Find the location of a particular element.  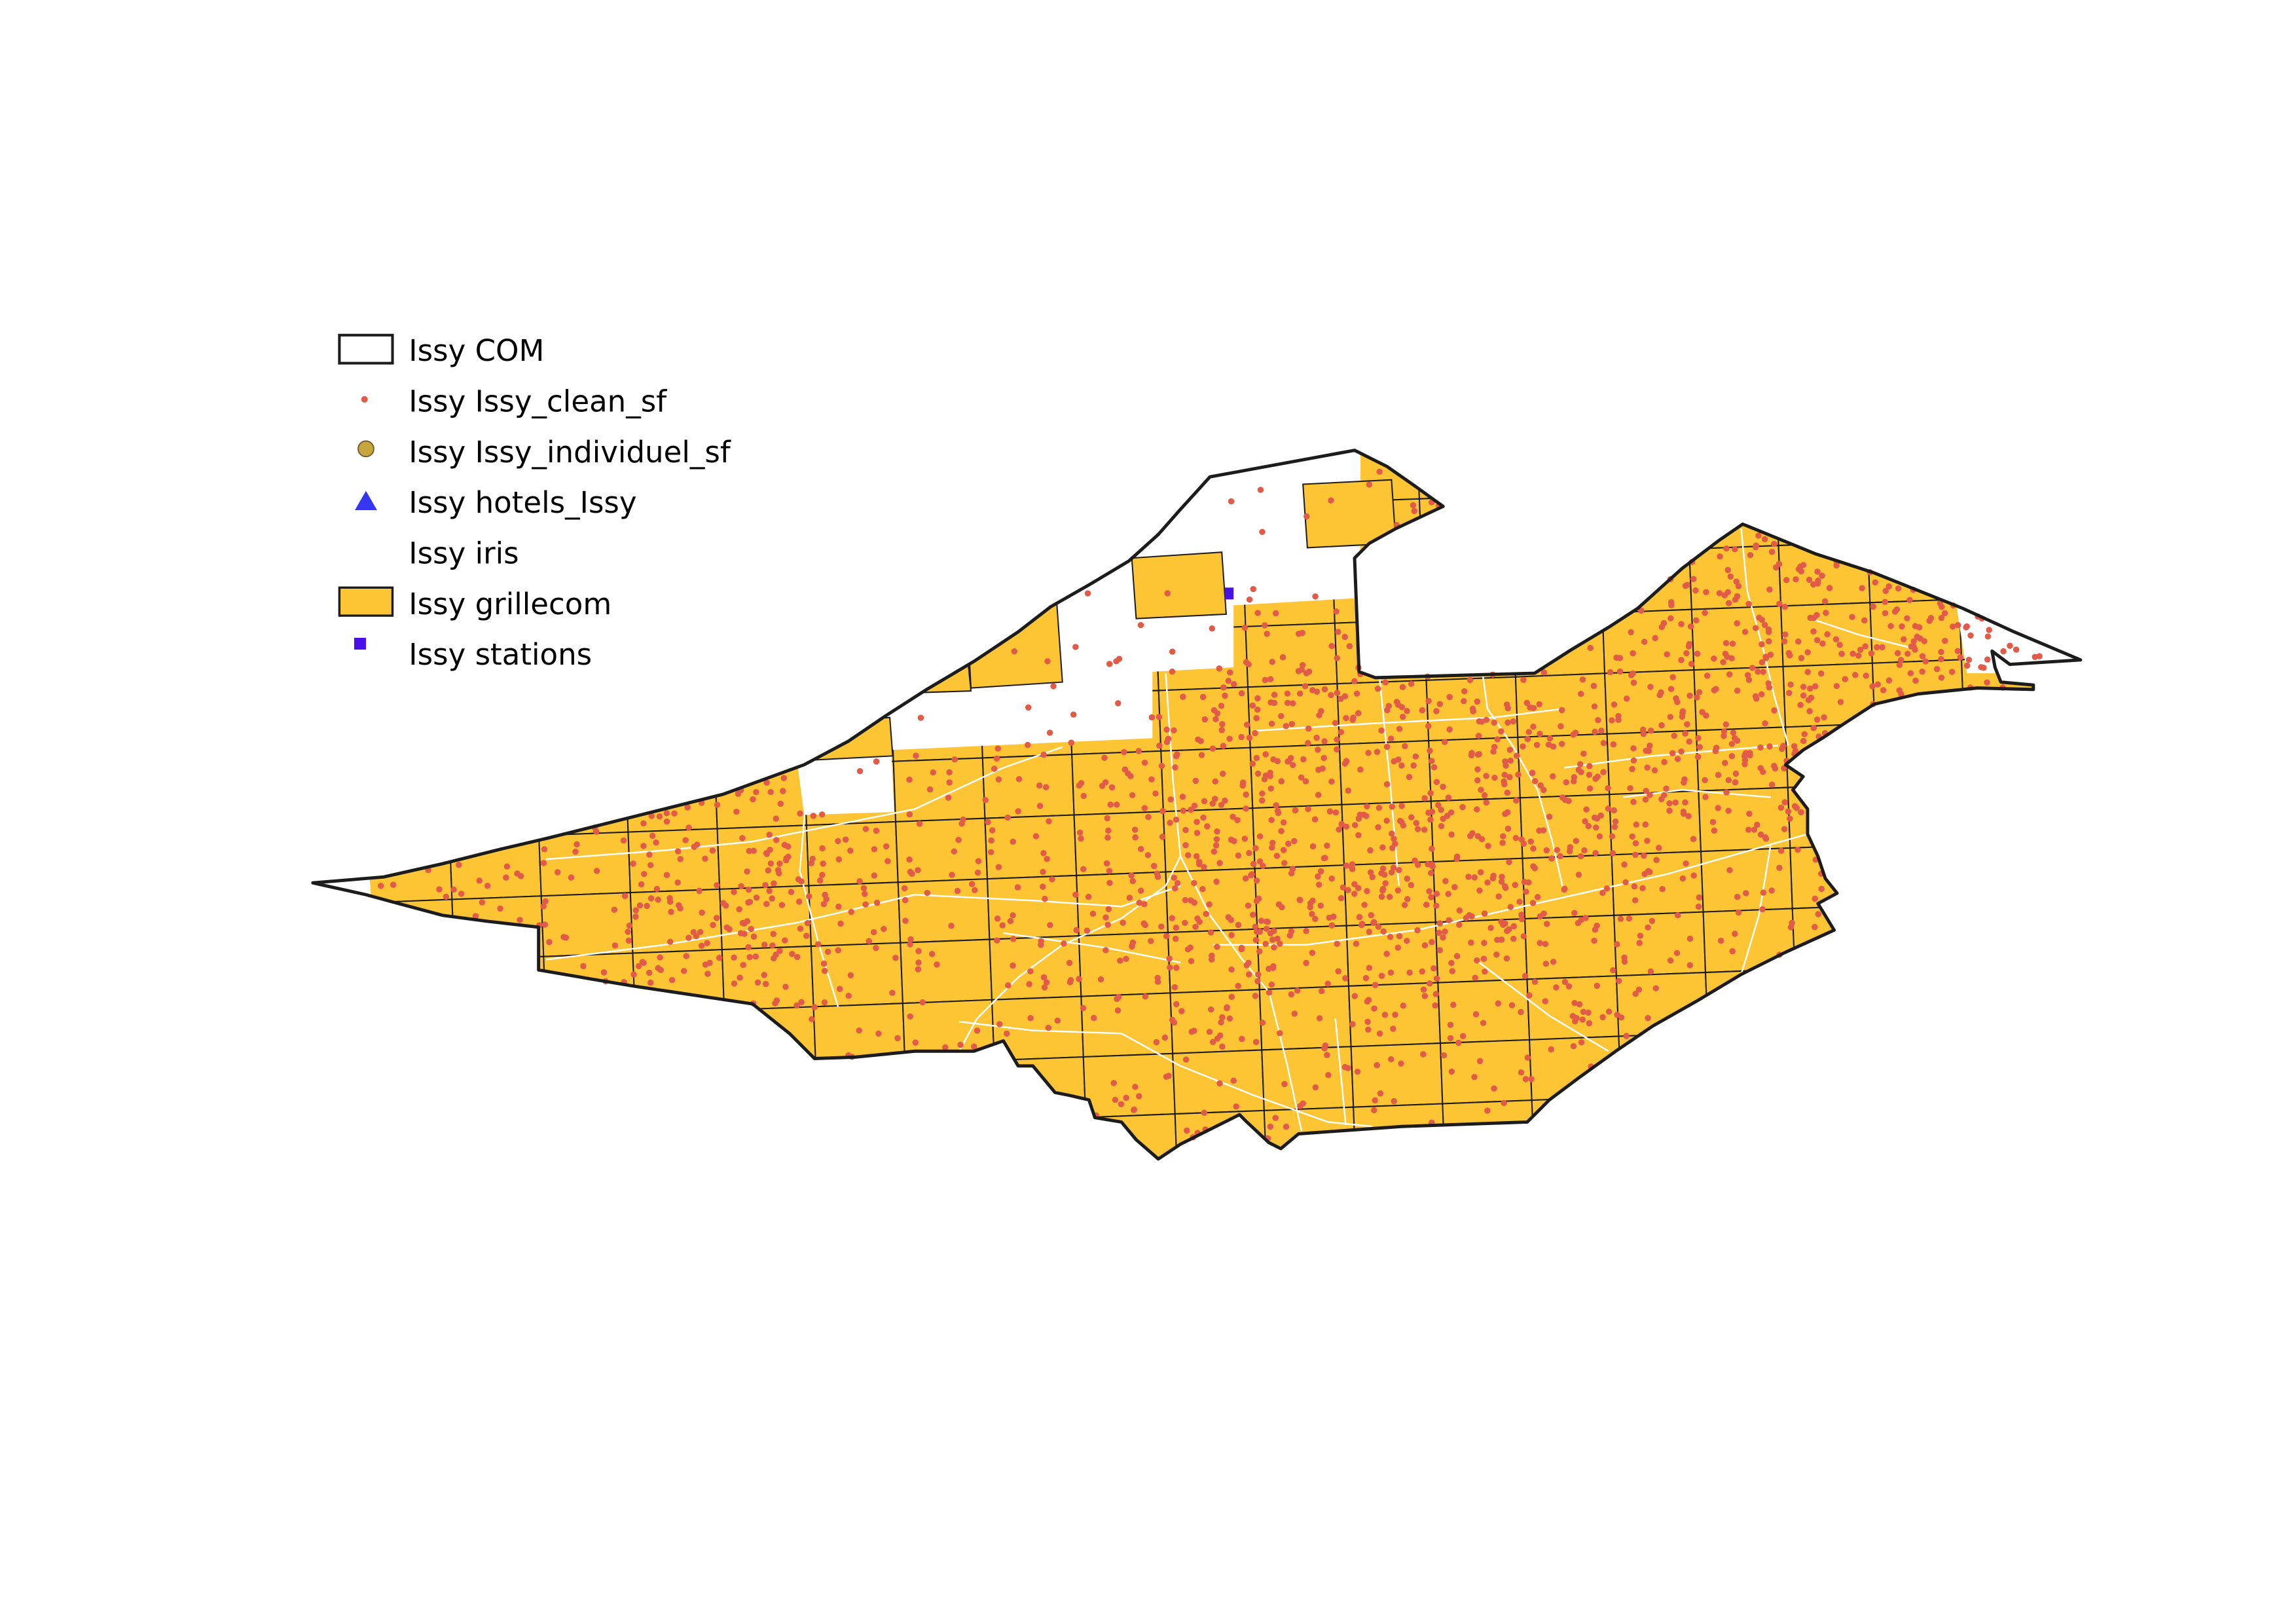

polygon-fill-icon is located at coordinates (366, 601).